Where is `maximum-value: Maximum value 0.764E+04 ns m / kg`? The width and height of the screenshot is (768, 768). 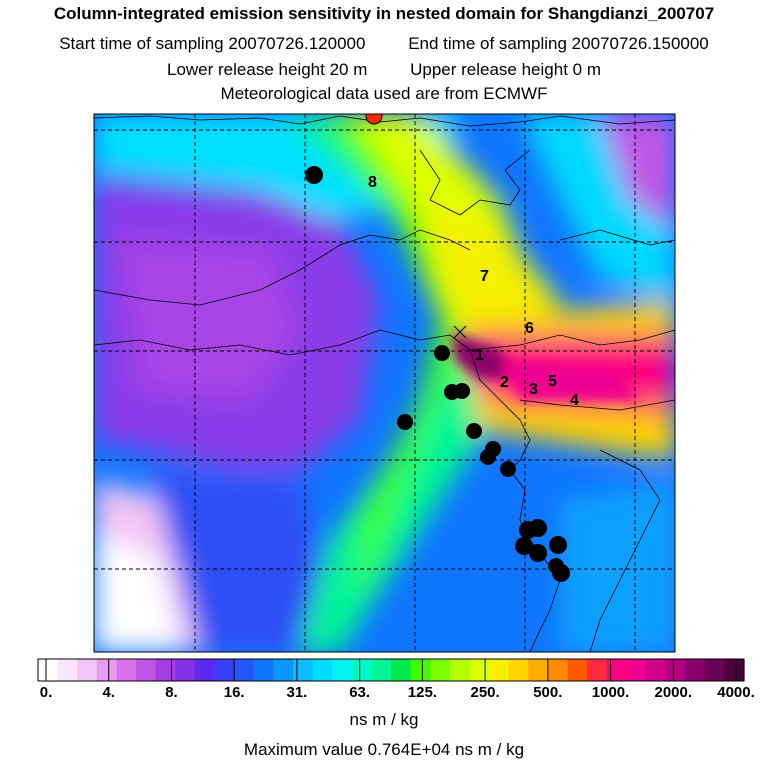
maximum-value: Maximum value 0.764E+04 ns m / kg is located at coordinates (384, 749).